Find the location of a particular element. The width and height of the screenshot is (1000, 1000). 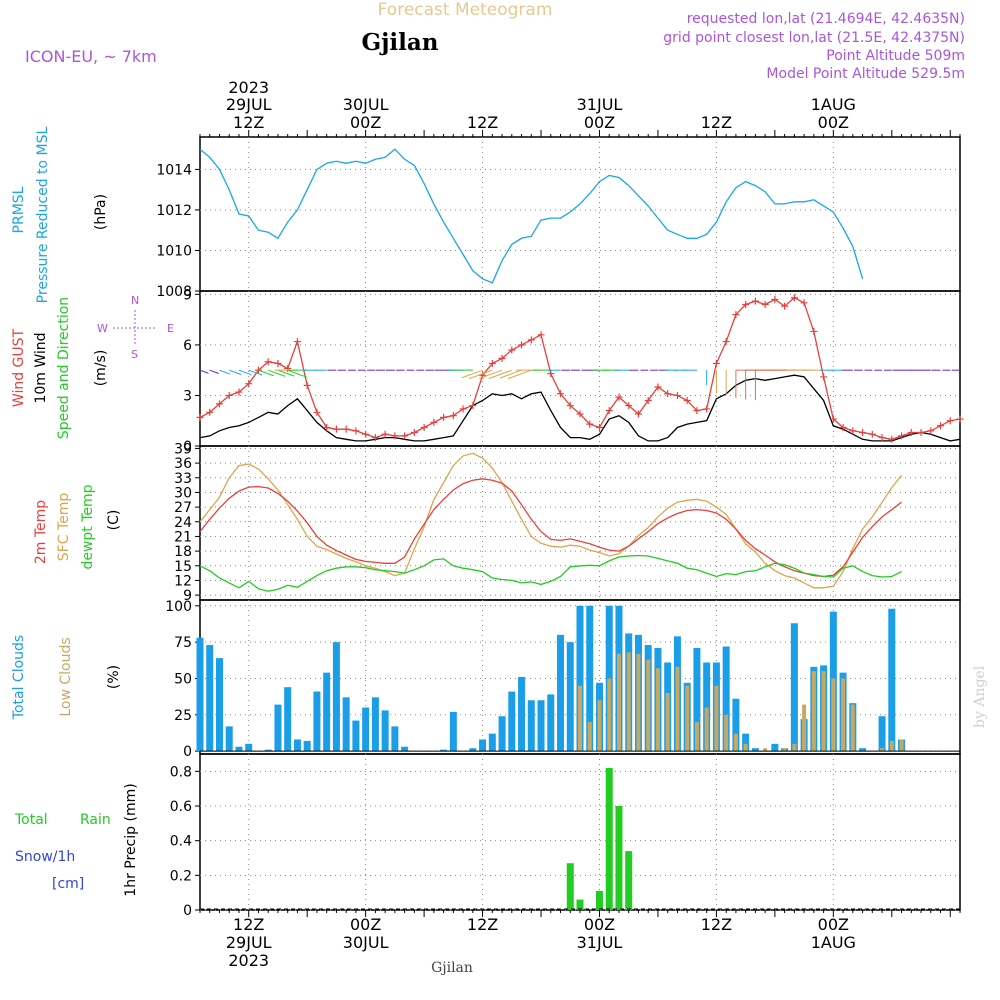

y-tick-label: 15 is located at coordinates (183, 567).